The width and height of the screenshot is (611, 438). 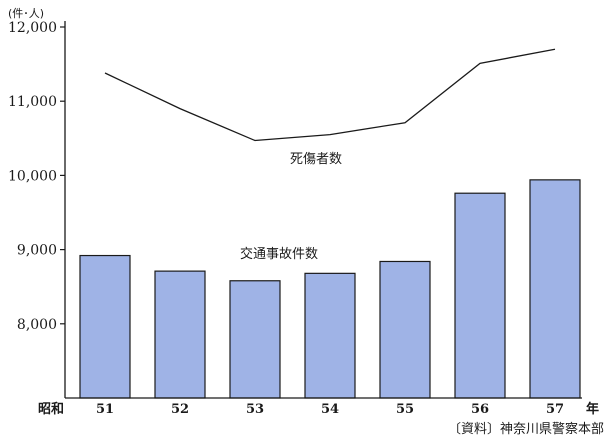 What do you see at coordinates (279, 254) in the screenshot?
I see `series-label-bar: 交通事故件数` at bounding box center [279, 254].